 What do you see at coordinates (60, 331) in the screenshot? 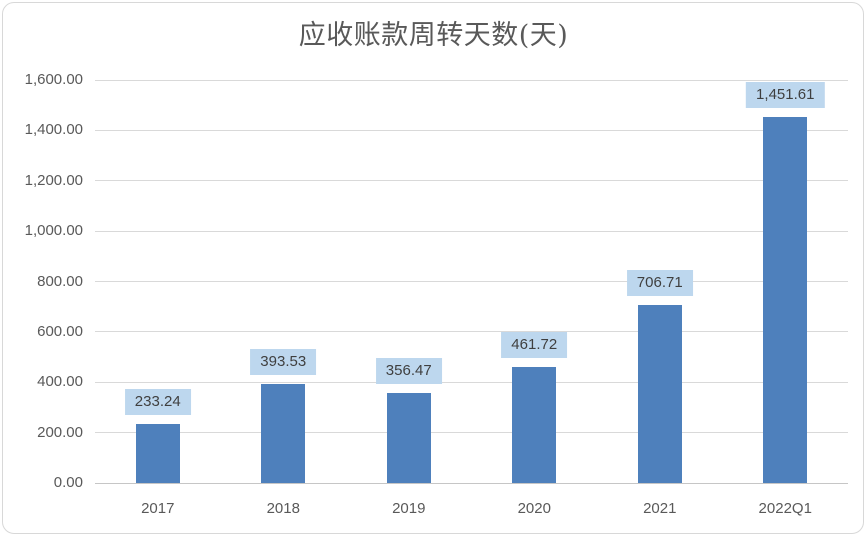
I see `y-axis-tick-label: 600.00` at bounding box center [60, 331].